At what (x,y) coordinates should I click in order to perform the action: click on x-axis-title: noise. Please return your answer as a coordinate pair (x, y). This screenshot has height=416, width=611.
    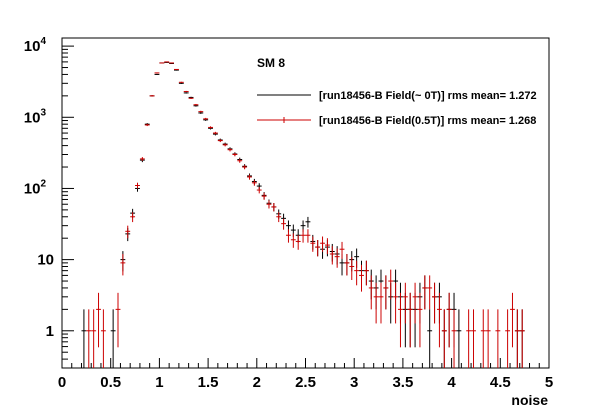
    Looking at the image, I should click on (529, 400).